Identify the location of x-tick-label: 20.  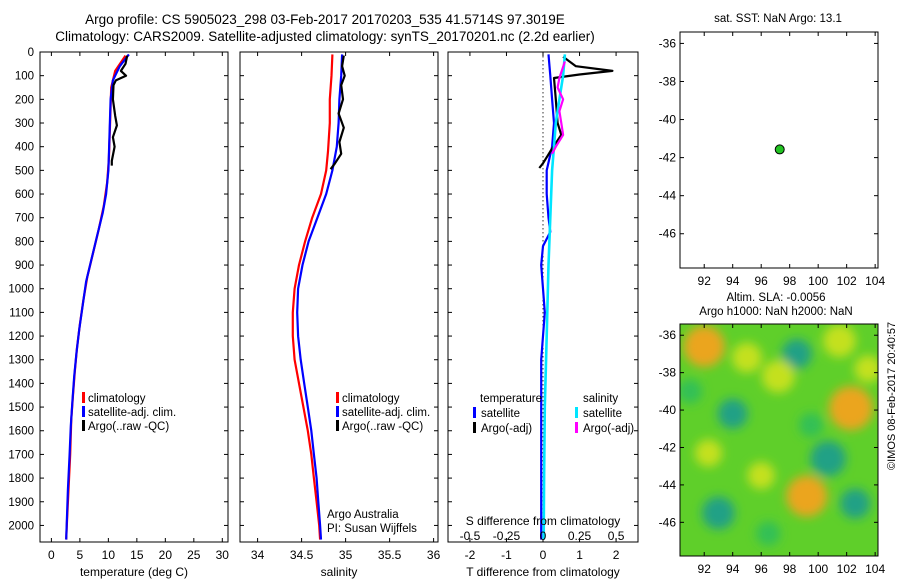
(166, 555).